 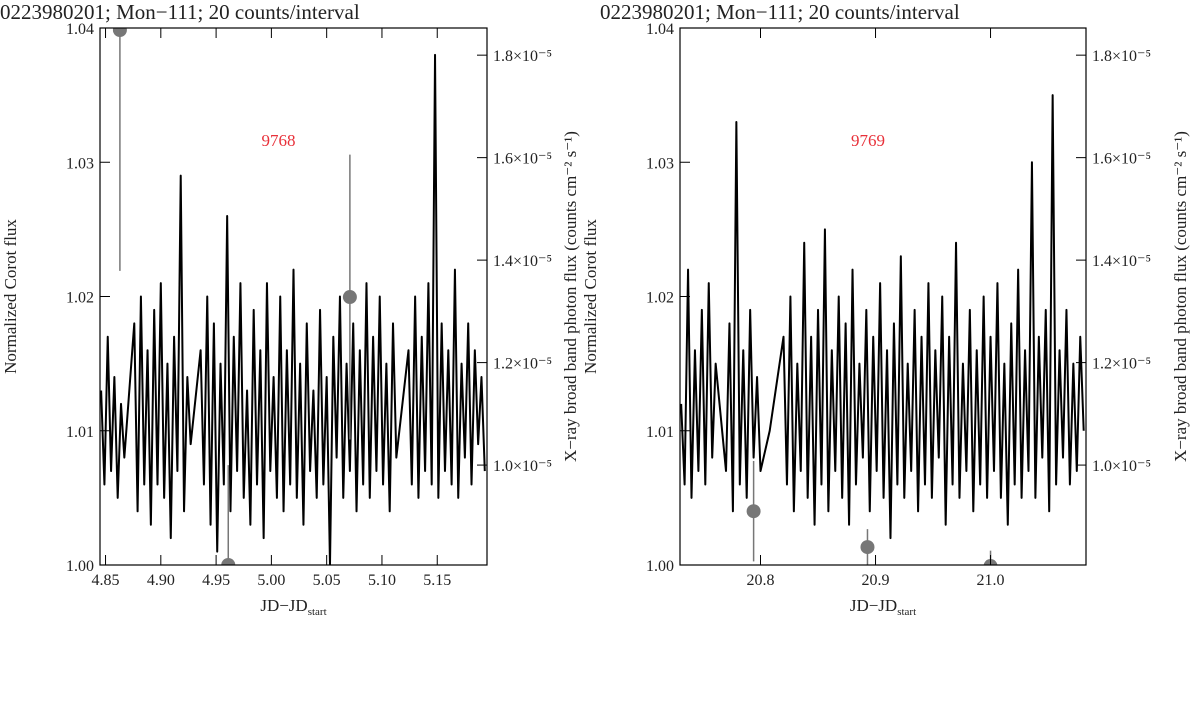 What do you see at coordinates (161, 580) in the screenshot?
I see `x-tick-label: 4.90` at bounding box center [161, 580].